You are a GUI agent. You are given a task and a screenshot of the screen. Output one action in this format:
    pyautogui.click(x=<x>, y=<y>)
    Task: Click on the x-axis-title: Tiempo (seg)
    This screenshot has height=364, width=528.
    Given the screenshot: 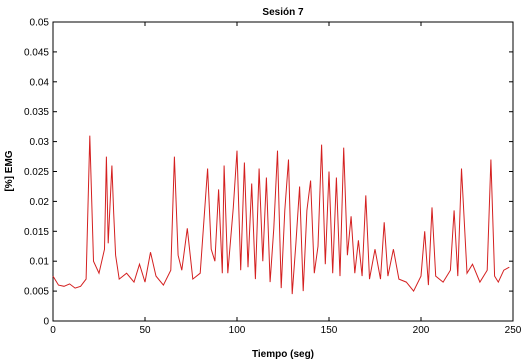 What is the action you would take?
    pyautogui.click(x=283, y=354)
    